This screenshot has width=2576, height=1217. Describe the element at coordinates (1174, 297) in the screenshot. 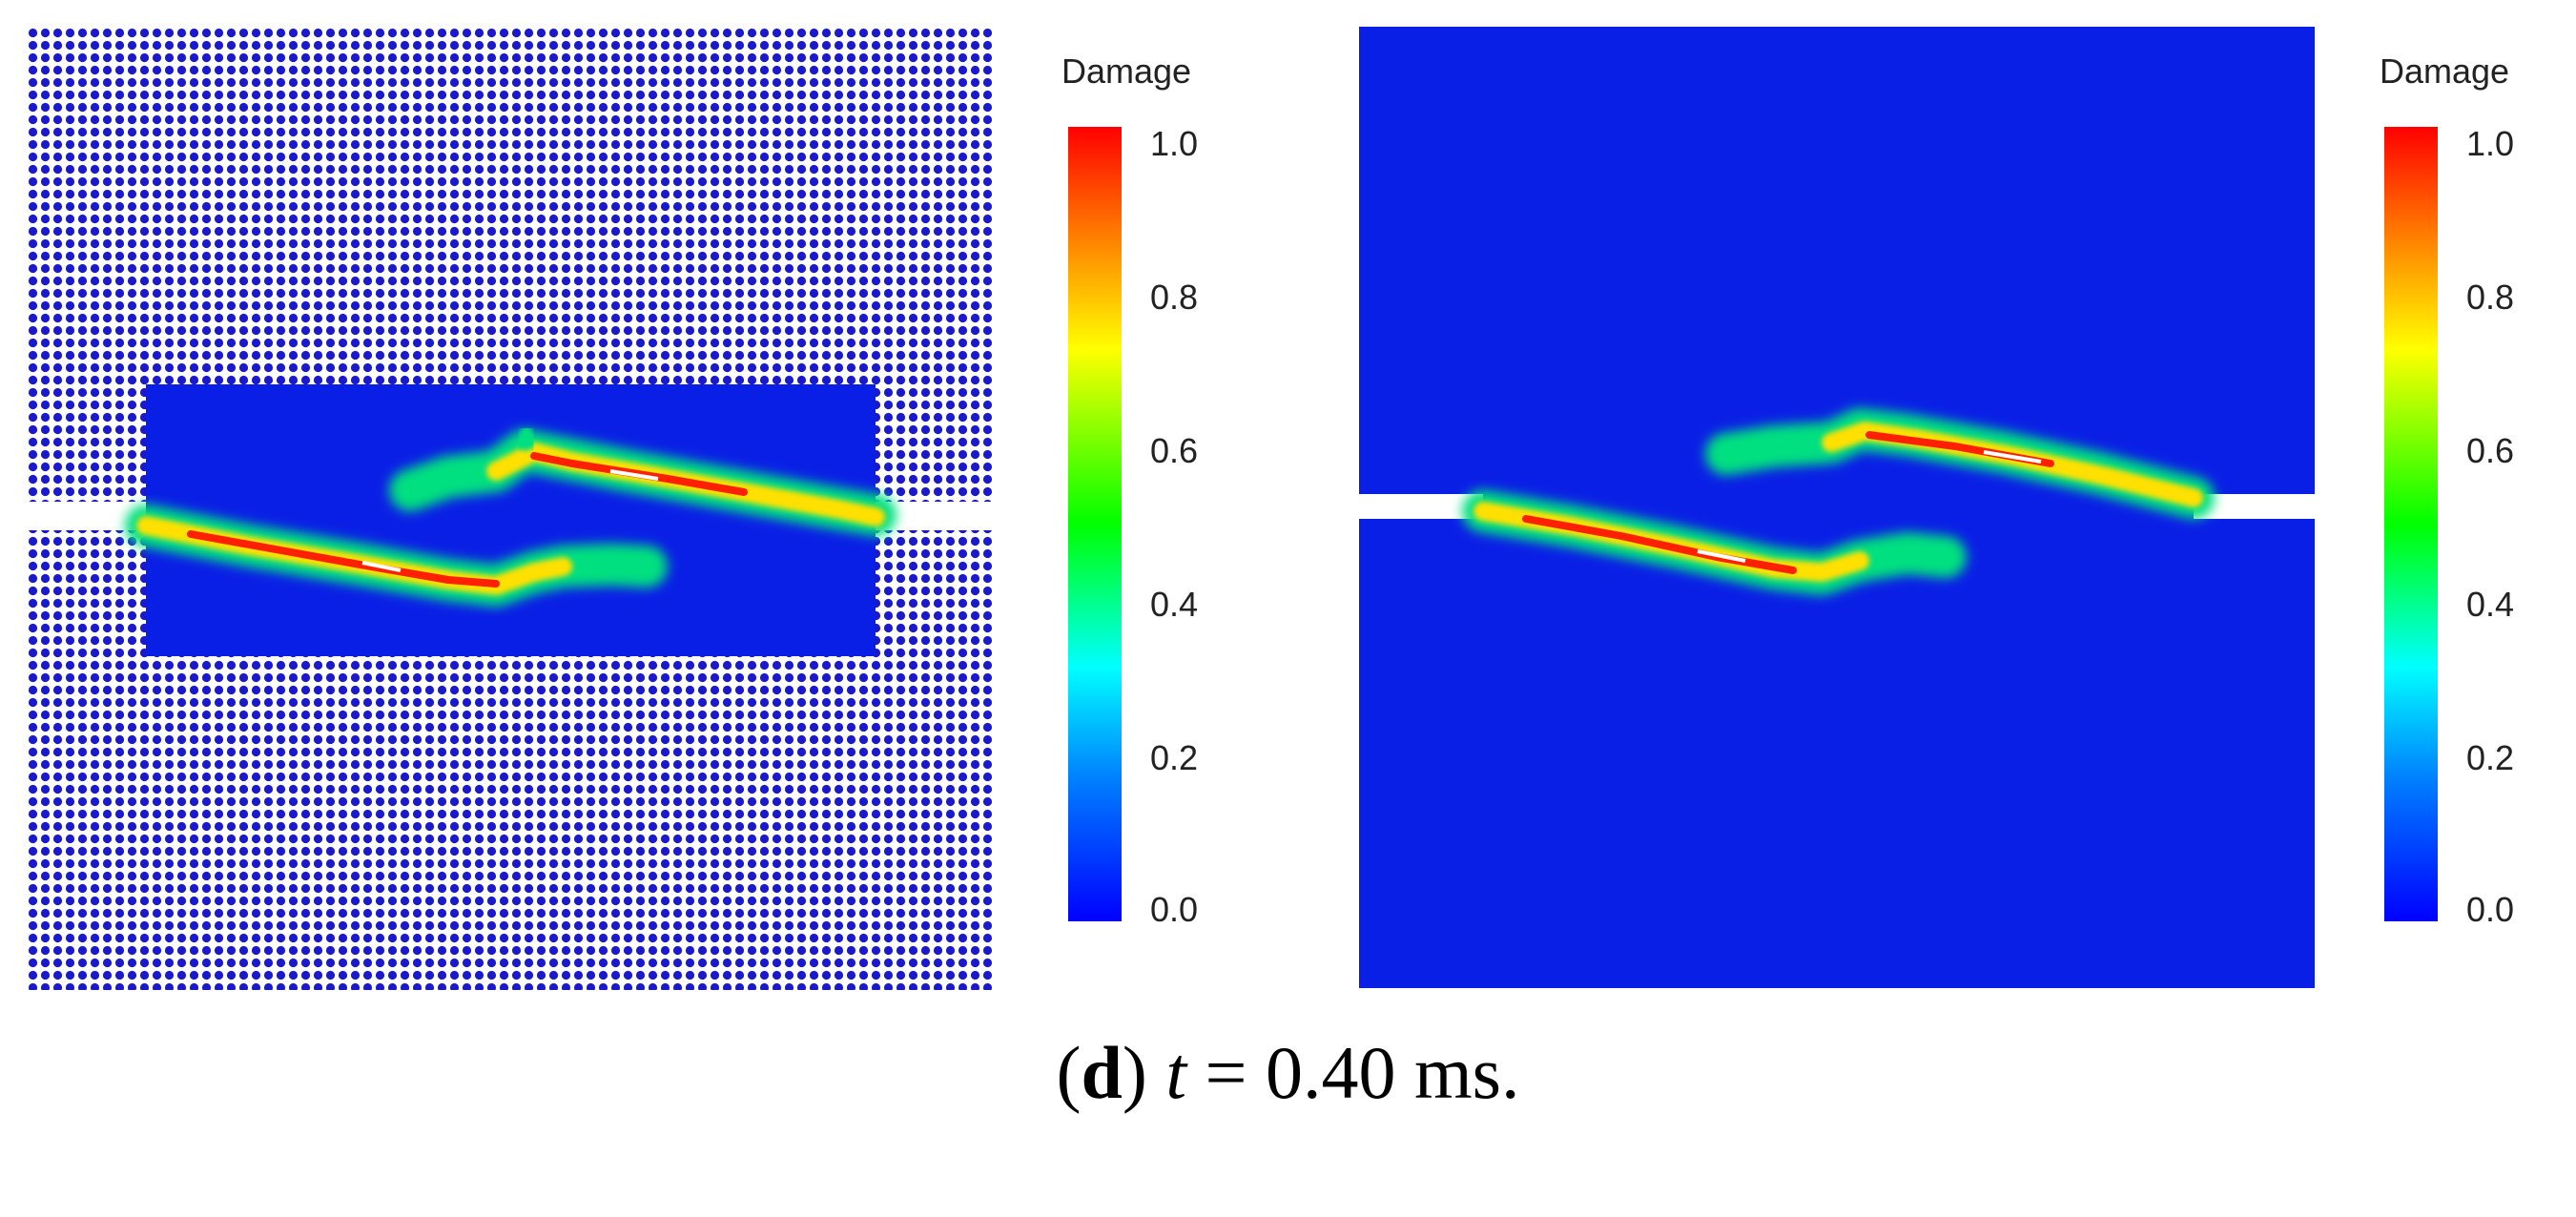

I see `left-colorbar-tick: 0.8` at that location.